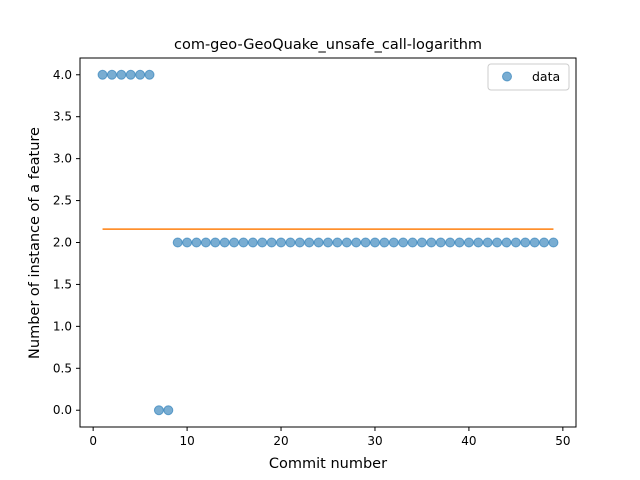 This screenshot has width=640, height=480. Describe the element at coordinates (62, 326) in the screenshot. I see `y-tick-label: 1.0` at that location.